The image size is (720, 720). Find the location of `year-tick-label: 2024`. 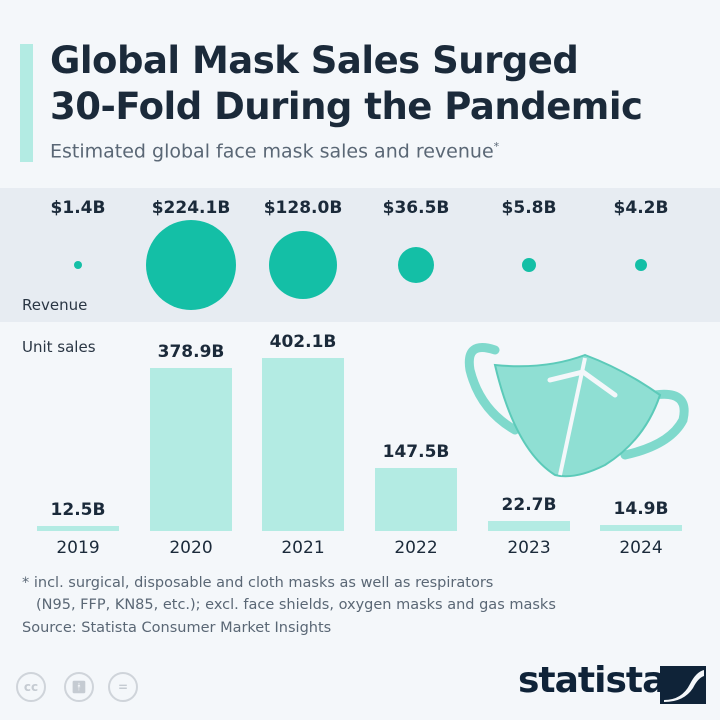

year-tick-label: 2024 is located at coordinates (641, 548).